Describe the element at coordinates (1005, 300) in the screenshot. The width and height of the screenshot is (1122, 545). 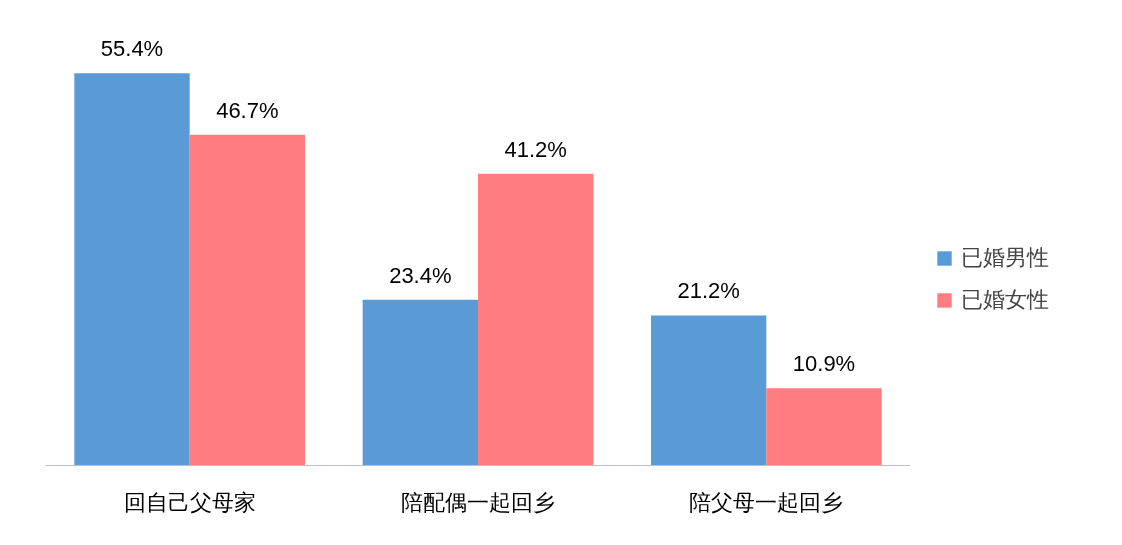
I see `legend-label: 已婚女性` at that location.